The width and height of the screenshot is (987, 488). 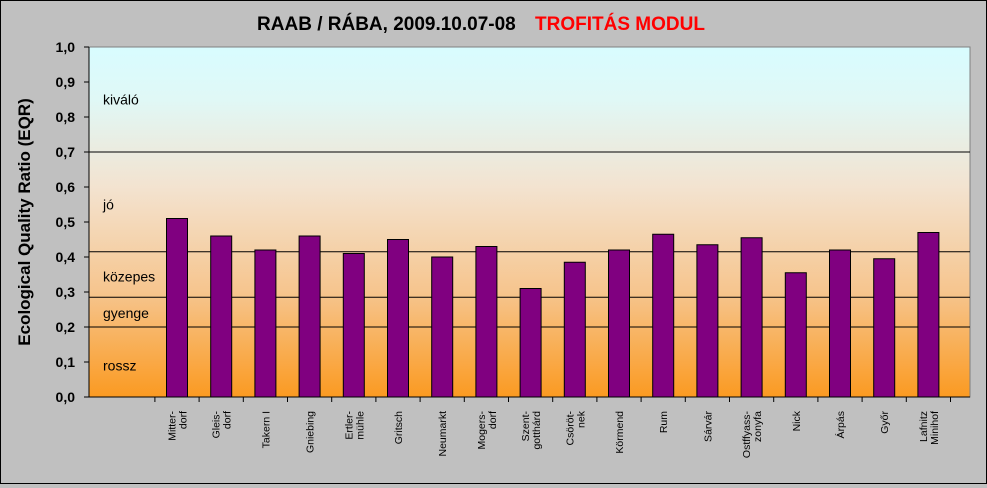 I want to click on y-tick-label: 0,0, so click(x=66, y=397).